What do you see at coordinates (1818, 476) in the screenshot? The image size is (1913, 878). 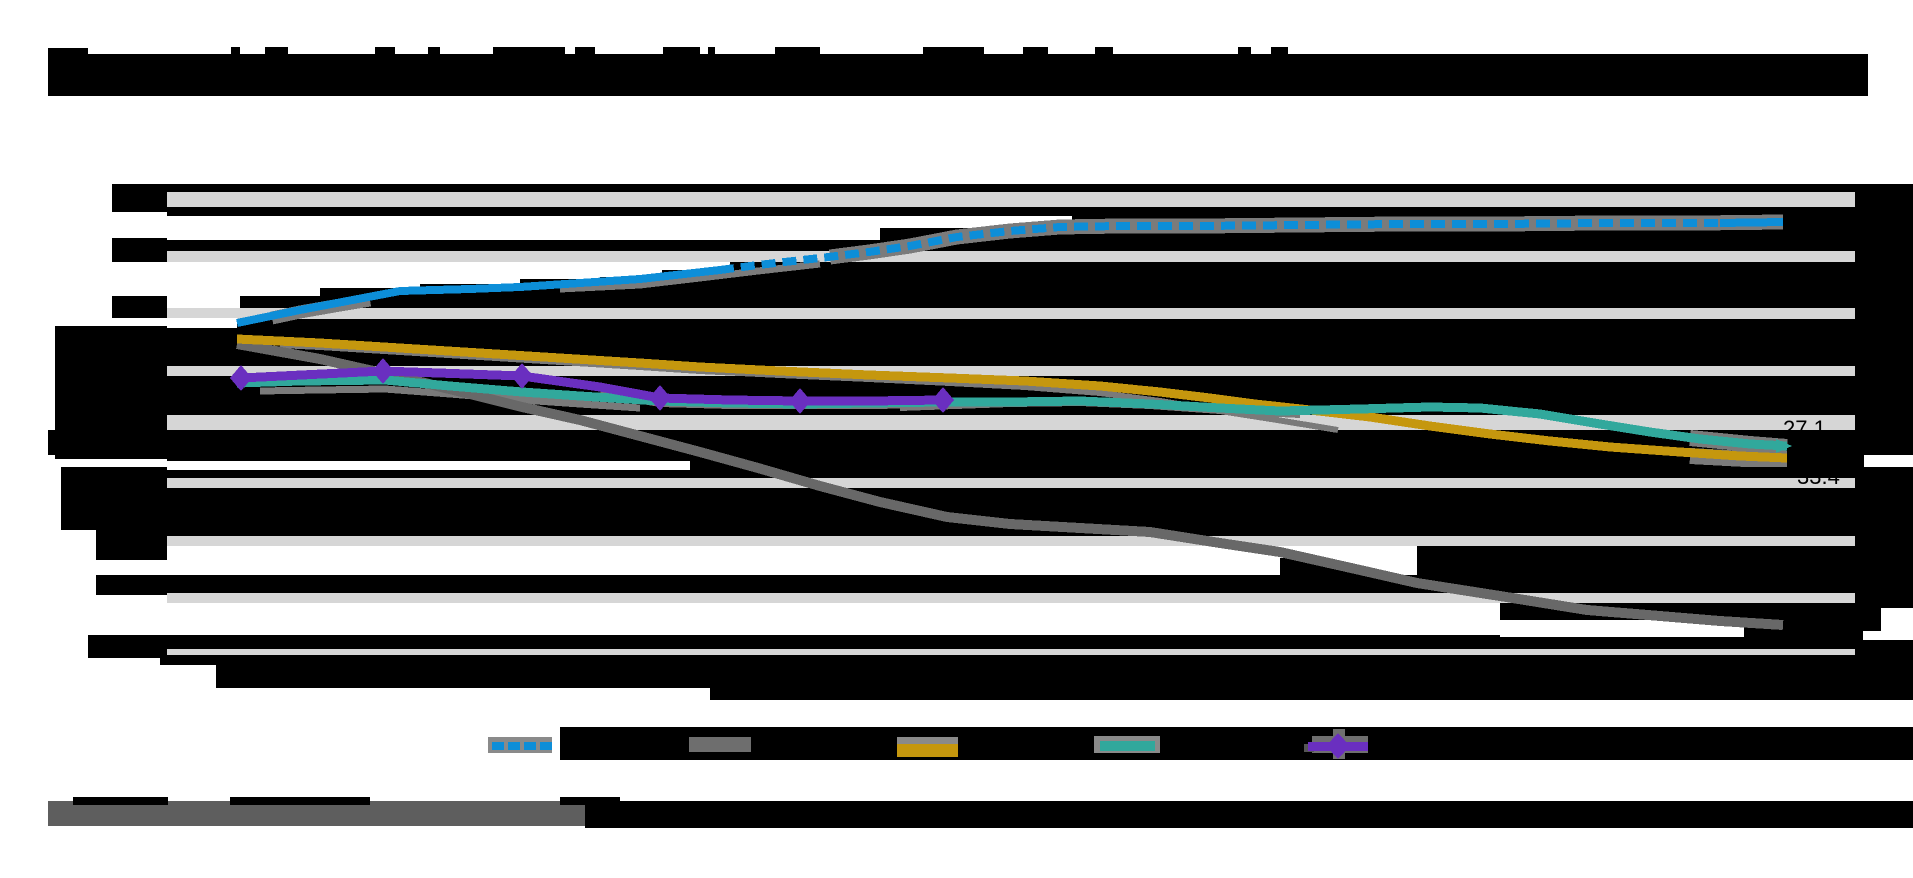 I see `svg-text: 33.4` at bounding box center [1818, 476].